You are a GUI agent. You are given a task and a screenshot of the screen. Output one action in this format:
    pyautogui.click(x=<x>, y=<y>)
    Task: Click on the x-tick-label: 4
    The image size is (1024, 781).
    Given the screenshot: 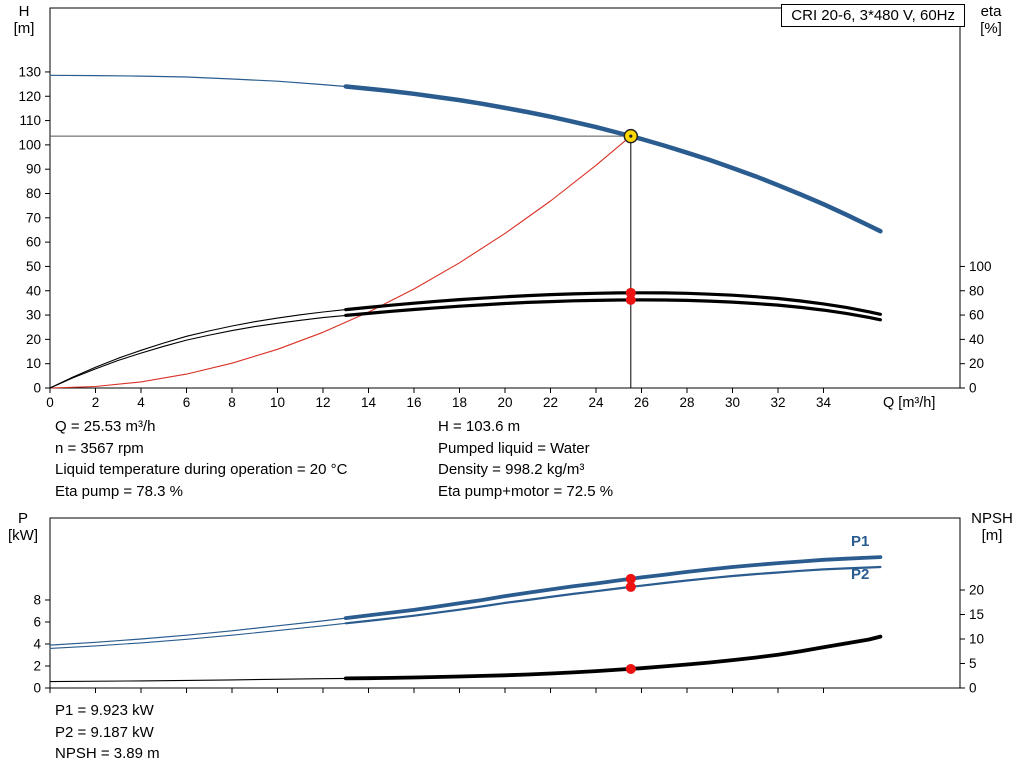 What is the action you would take?
    pyautogui.click(x=141, y=402)
    